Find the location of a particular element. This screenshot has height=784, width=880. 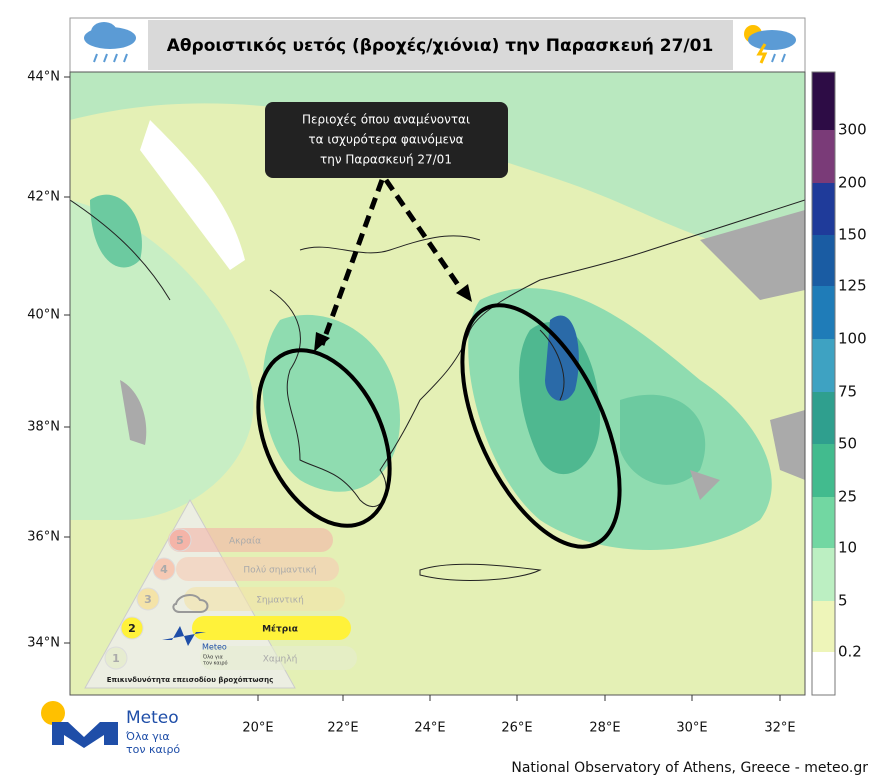

annotation-line: την Παρασκευή 27/01 is located at coordinates (386, 160).